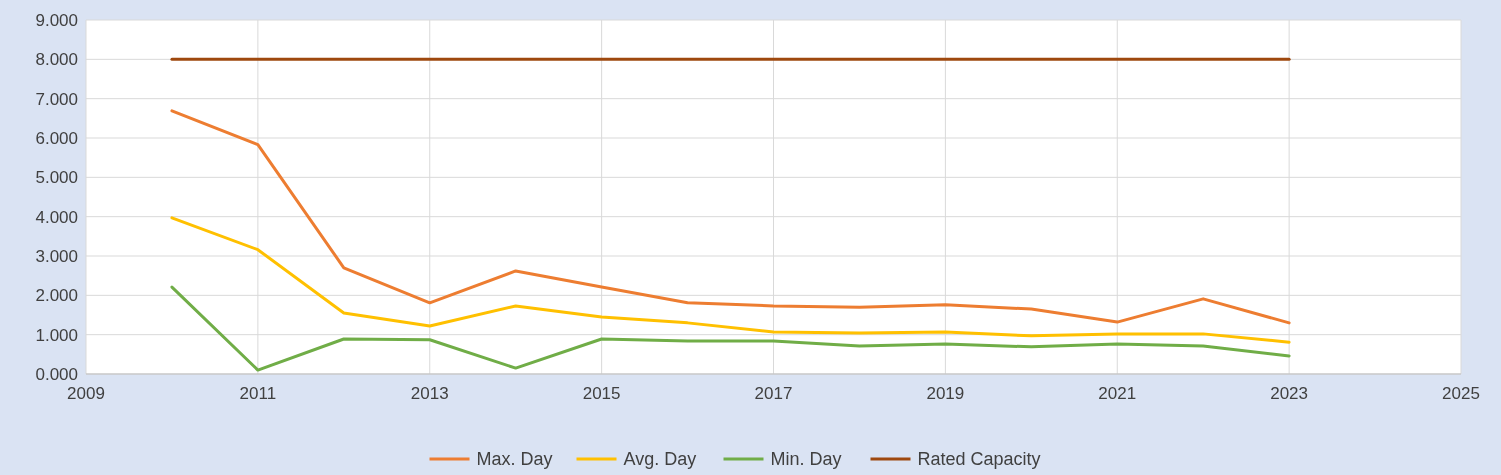  What do you see at coordinates (56, 20) in the screenshot?
I see `y-tick-label: 9.000` at bounding box center [56, 20].